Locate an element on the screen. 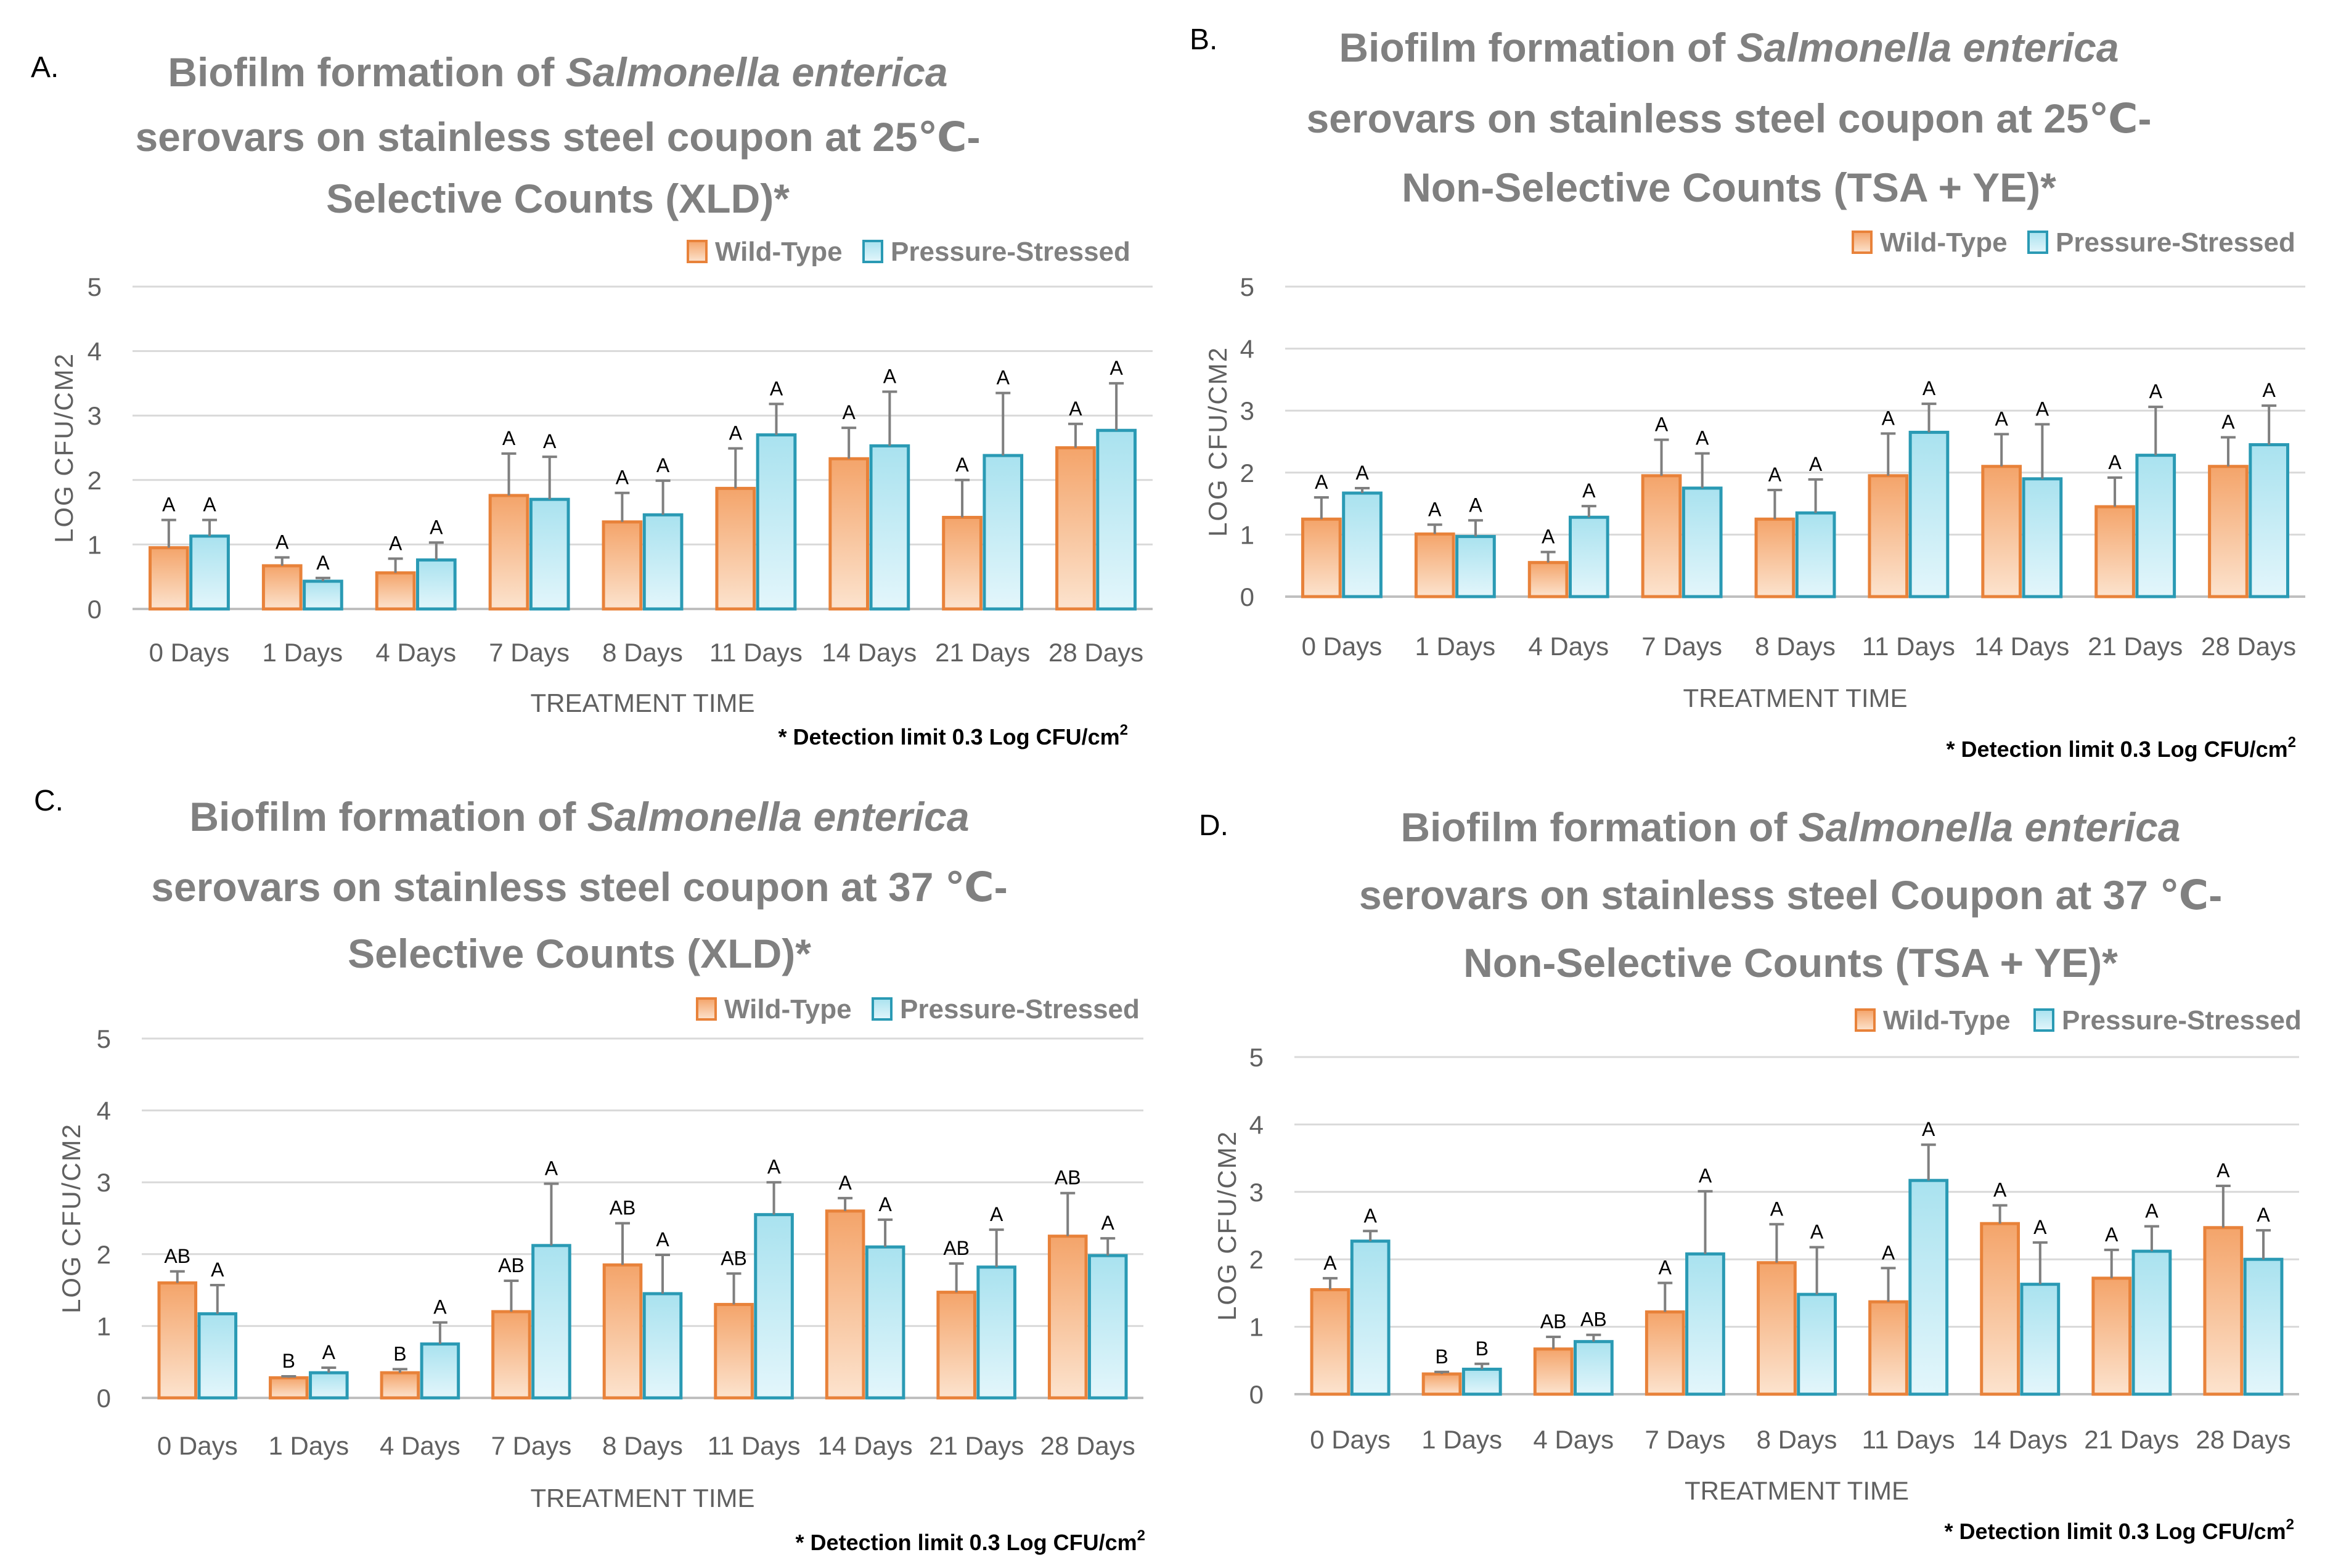 The height and width of the screenshot is (1568, 2325). y-tick-label: 2 is located at coordinates (104, 1254).